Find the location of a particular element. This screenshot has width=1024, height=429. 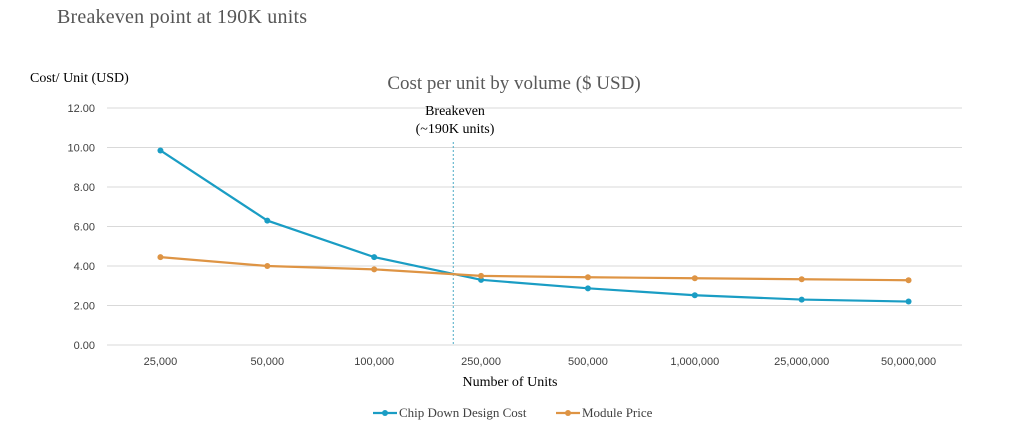

x-tick-label: 500,000 is located at coordinates (588, 362).